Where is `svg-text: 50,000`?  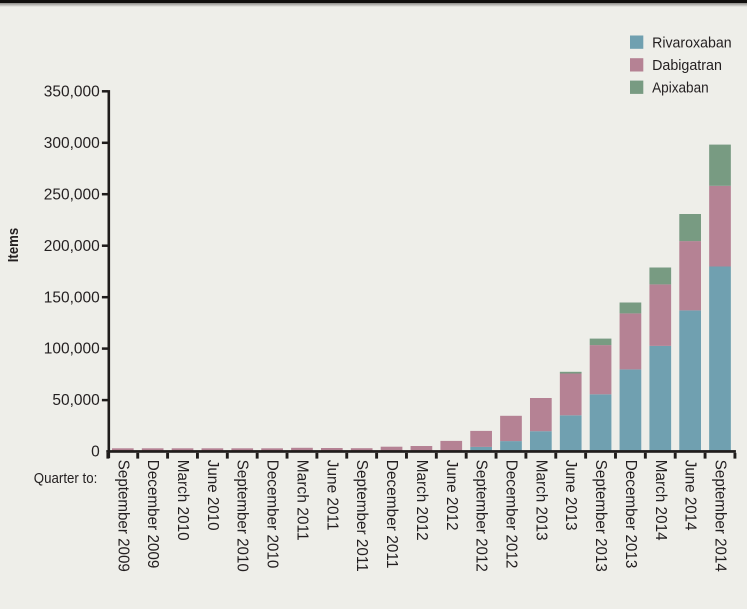 svg-text: 50,000 is located at coordinates (76, 400).